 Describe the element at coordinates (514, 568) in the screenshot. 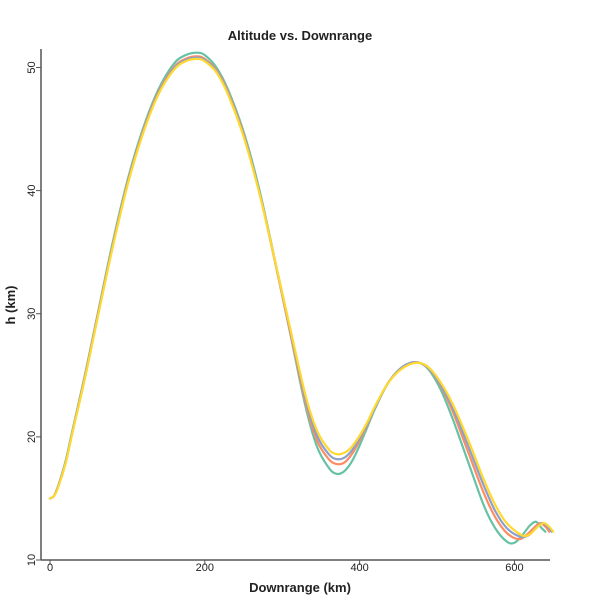

I see `x-tick-label: 600` at that location.